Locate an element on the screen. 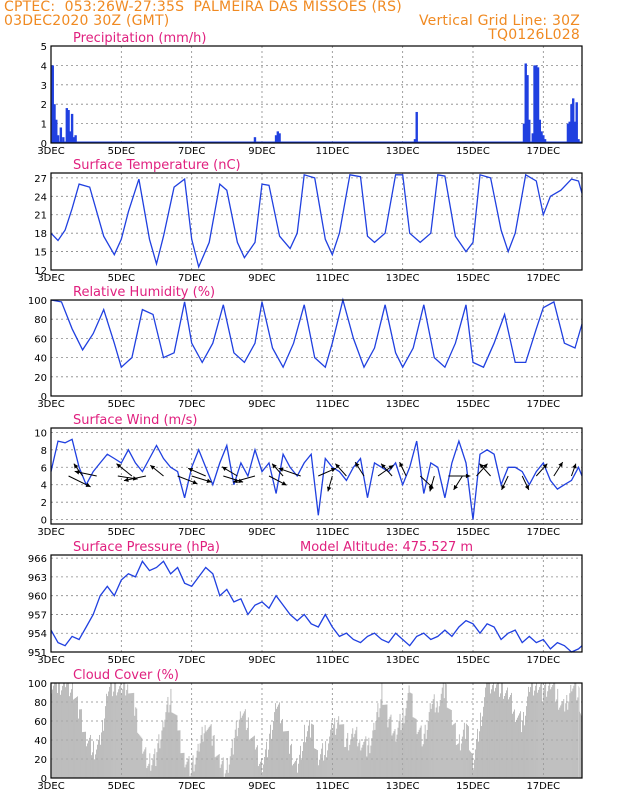  header-grid-note: Vertical Grid Line: 30Z is located at coordinates (499, 21).